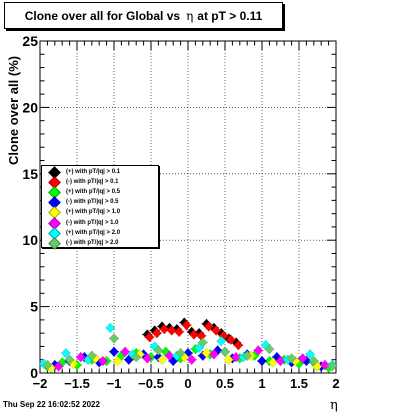 This screenshot has height=414, width=400. I want to click on x-tick-label: −1, so click(114, 383).